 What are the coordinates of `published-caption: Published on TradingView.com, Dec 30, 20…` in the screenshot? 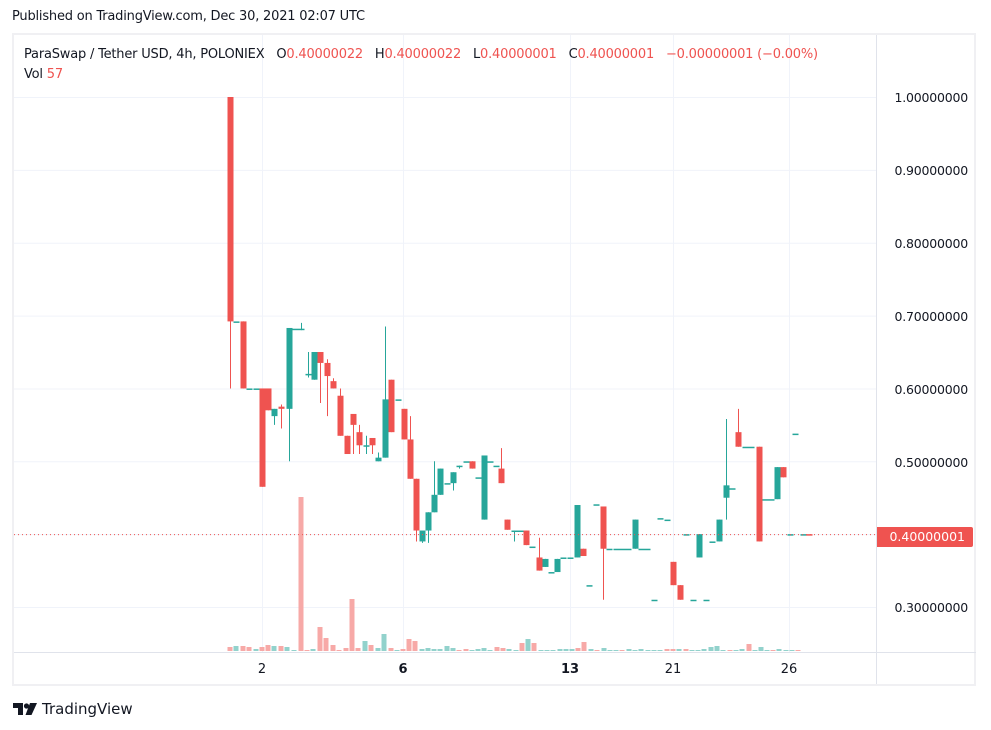 It's located at (188, 16).